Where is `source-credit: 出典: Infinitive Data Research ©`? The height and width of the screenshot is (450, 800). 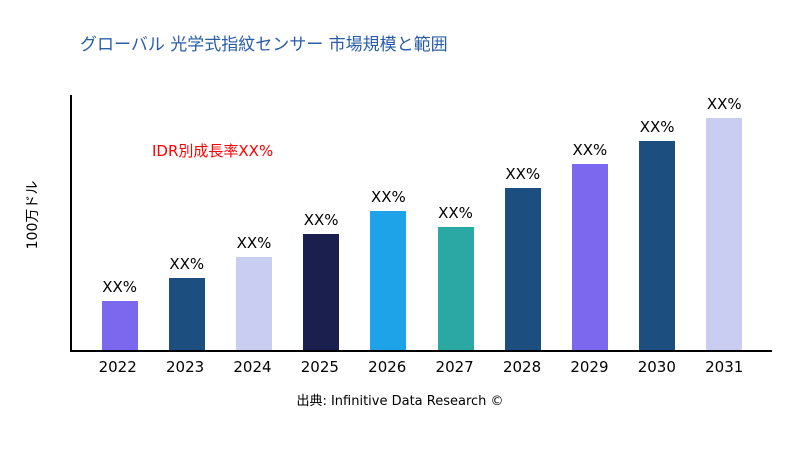 source-credit: 出典: Infinitive Data Research © is located at coordinates (400, 401).